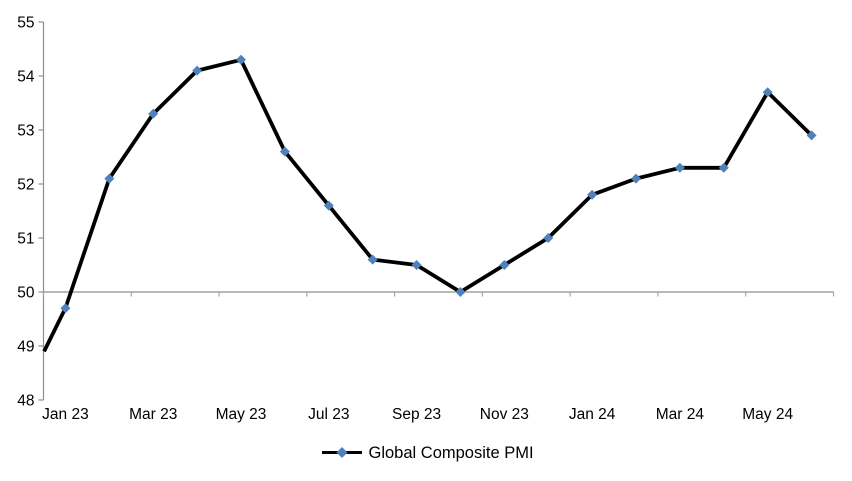  What do you see at coordinates (767, 414) in the screenshot?
I see `x-axis-label: May 24` at bounding box center [767, 414].